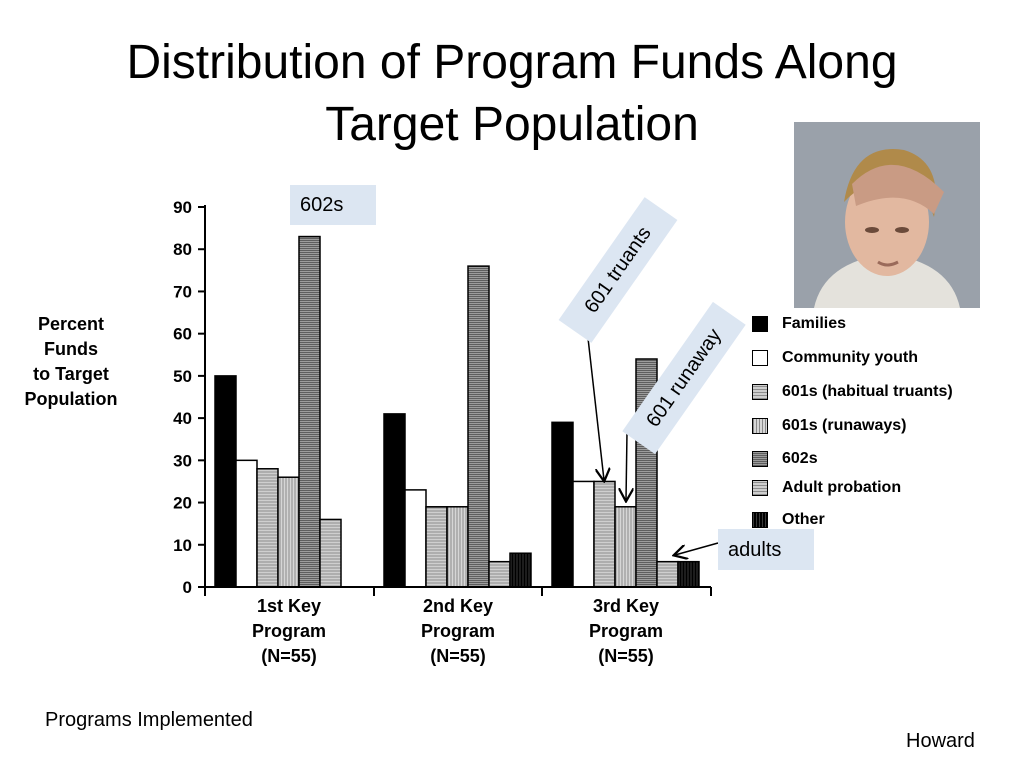  Describe the element at coordinates (867, 391) in the screenshot. I see `legend-label: 601s (habitual truants)` at that location.